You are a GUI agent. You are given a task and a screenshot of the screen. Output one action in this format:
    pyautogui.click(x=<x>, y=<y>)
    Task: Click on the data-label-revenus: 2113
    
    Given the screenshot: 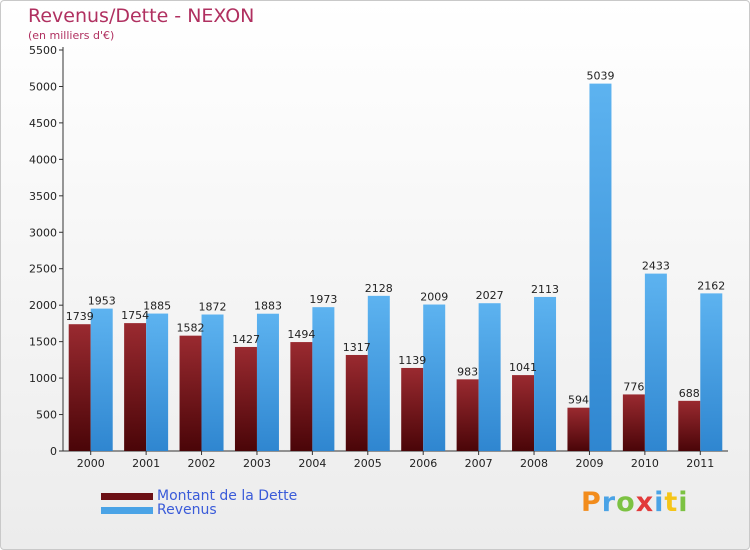 What is the action you would take?
    pyautogui.click(x=545, y=289)
    